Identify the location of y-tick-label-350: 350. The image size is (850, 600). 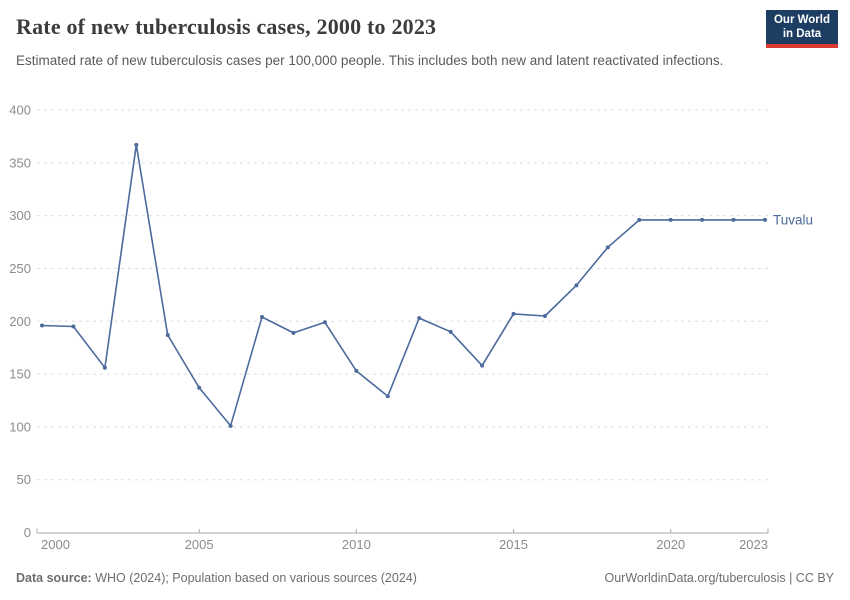
(20, 162).